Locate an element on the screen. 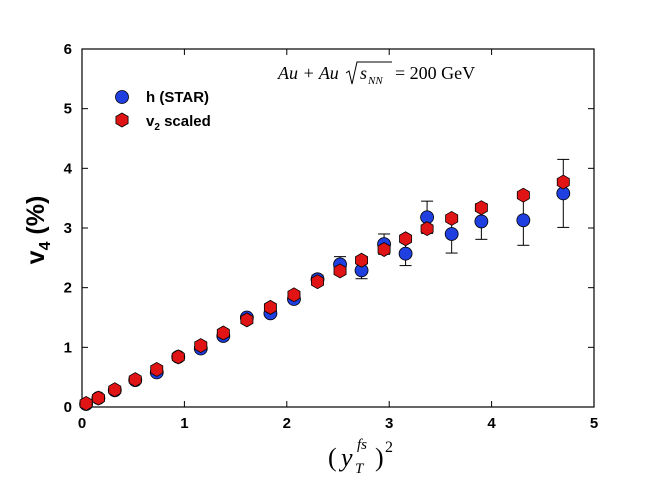 The height and width of the screenshot is (490, 664). x-tick-label: 0 is located at coordinates (82, 423).